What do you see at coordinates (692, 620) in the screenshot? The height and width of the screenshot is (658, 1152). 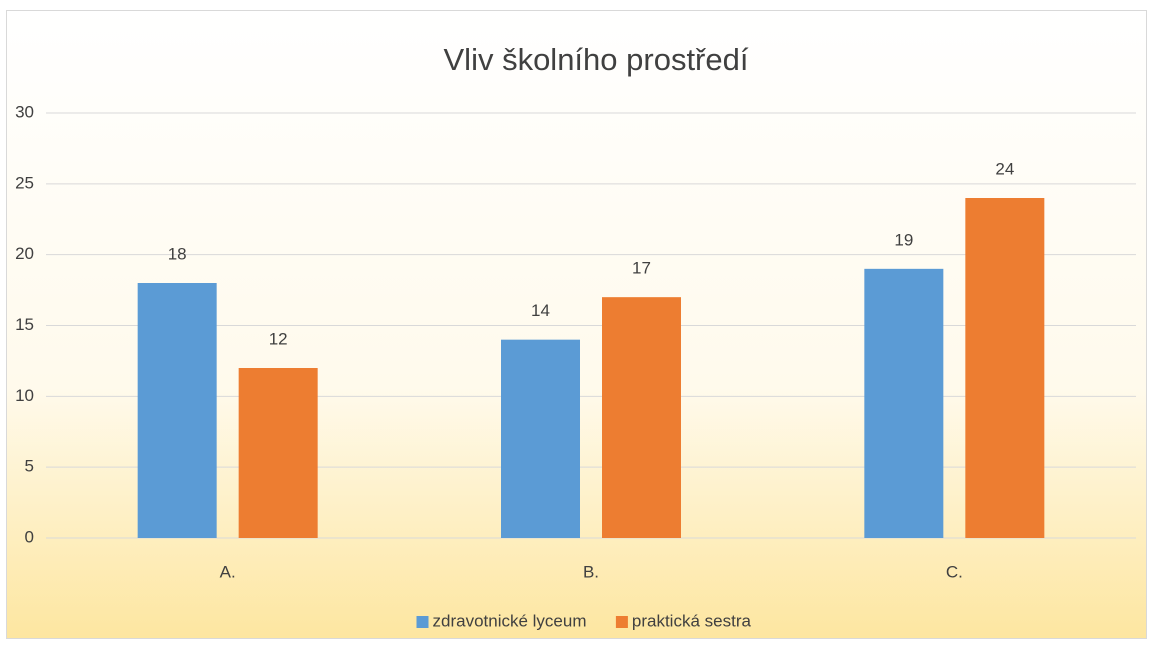 I see `legend-label: praktická sestra` at bounding box center [692, 620].